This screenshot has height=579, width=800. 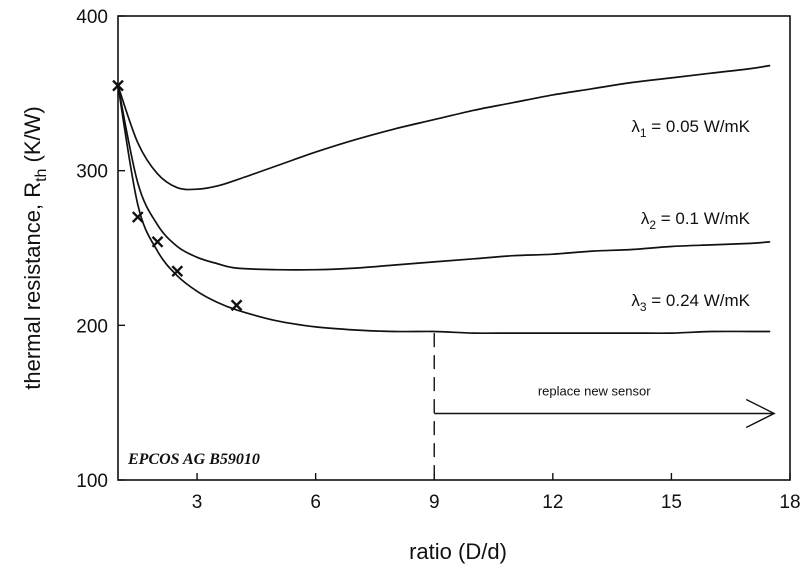 What do you see at coordinates (35, 248) in the screenshot?
I see `y-axis-label: thermal resistance, Rth (K/W)` at bounding box center [35, 248].